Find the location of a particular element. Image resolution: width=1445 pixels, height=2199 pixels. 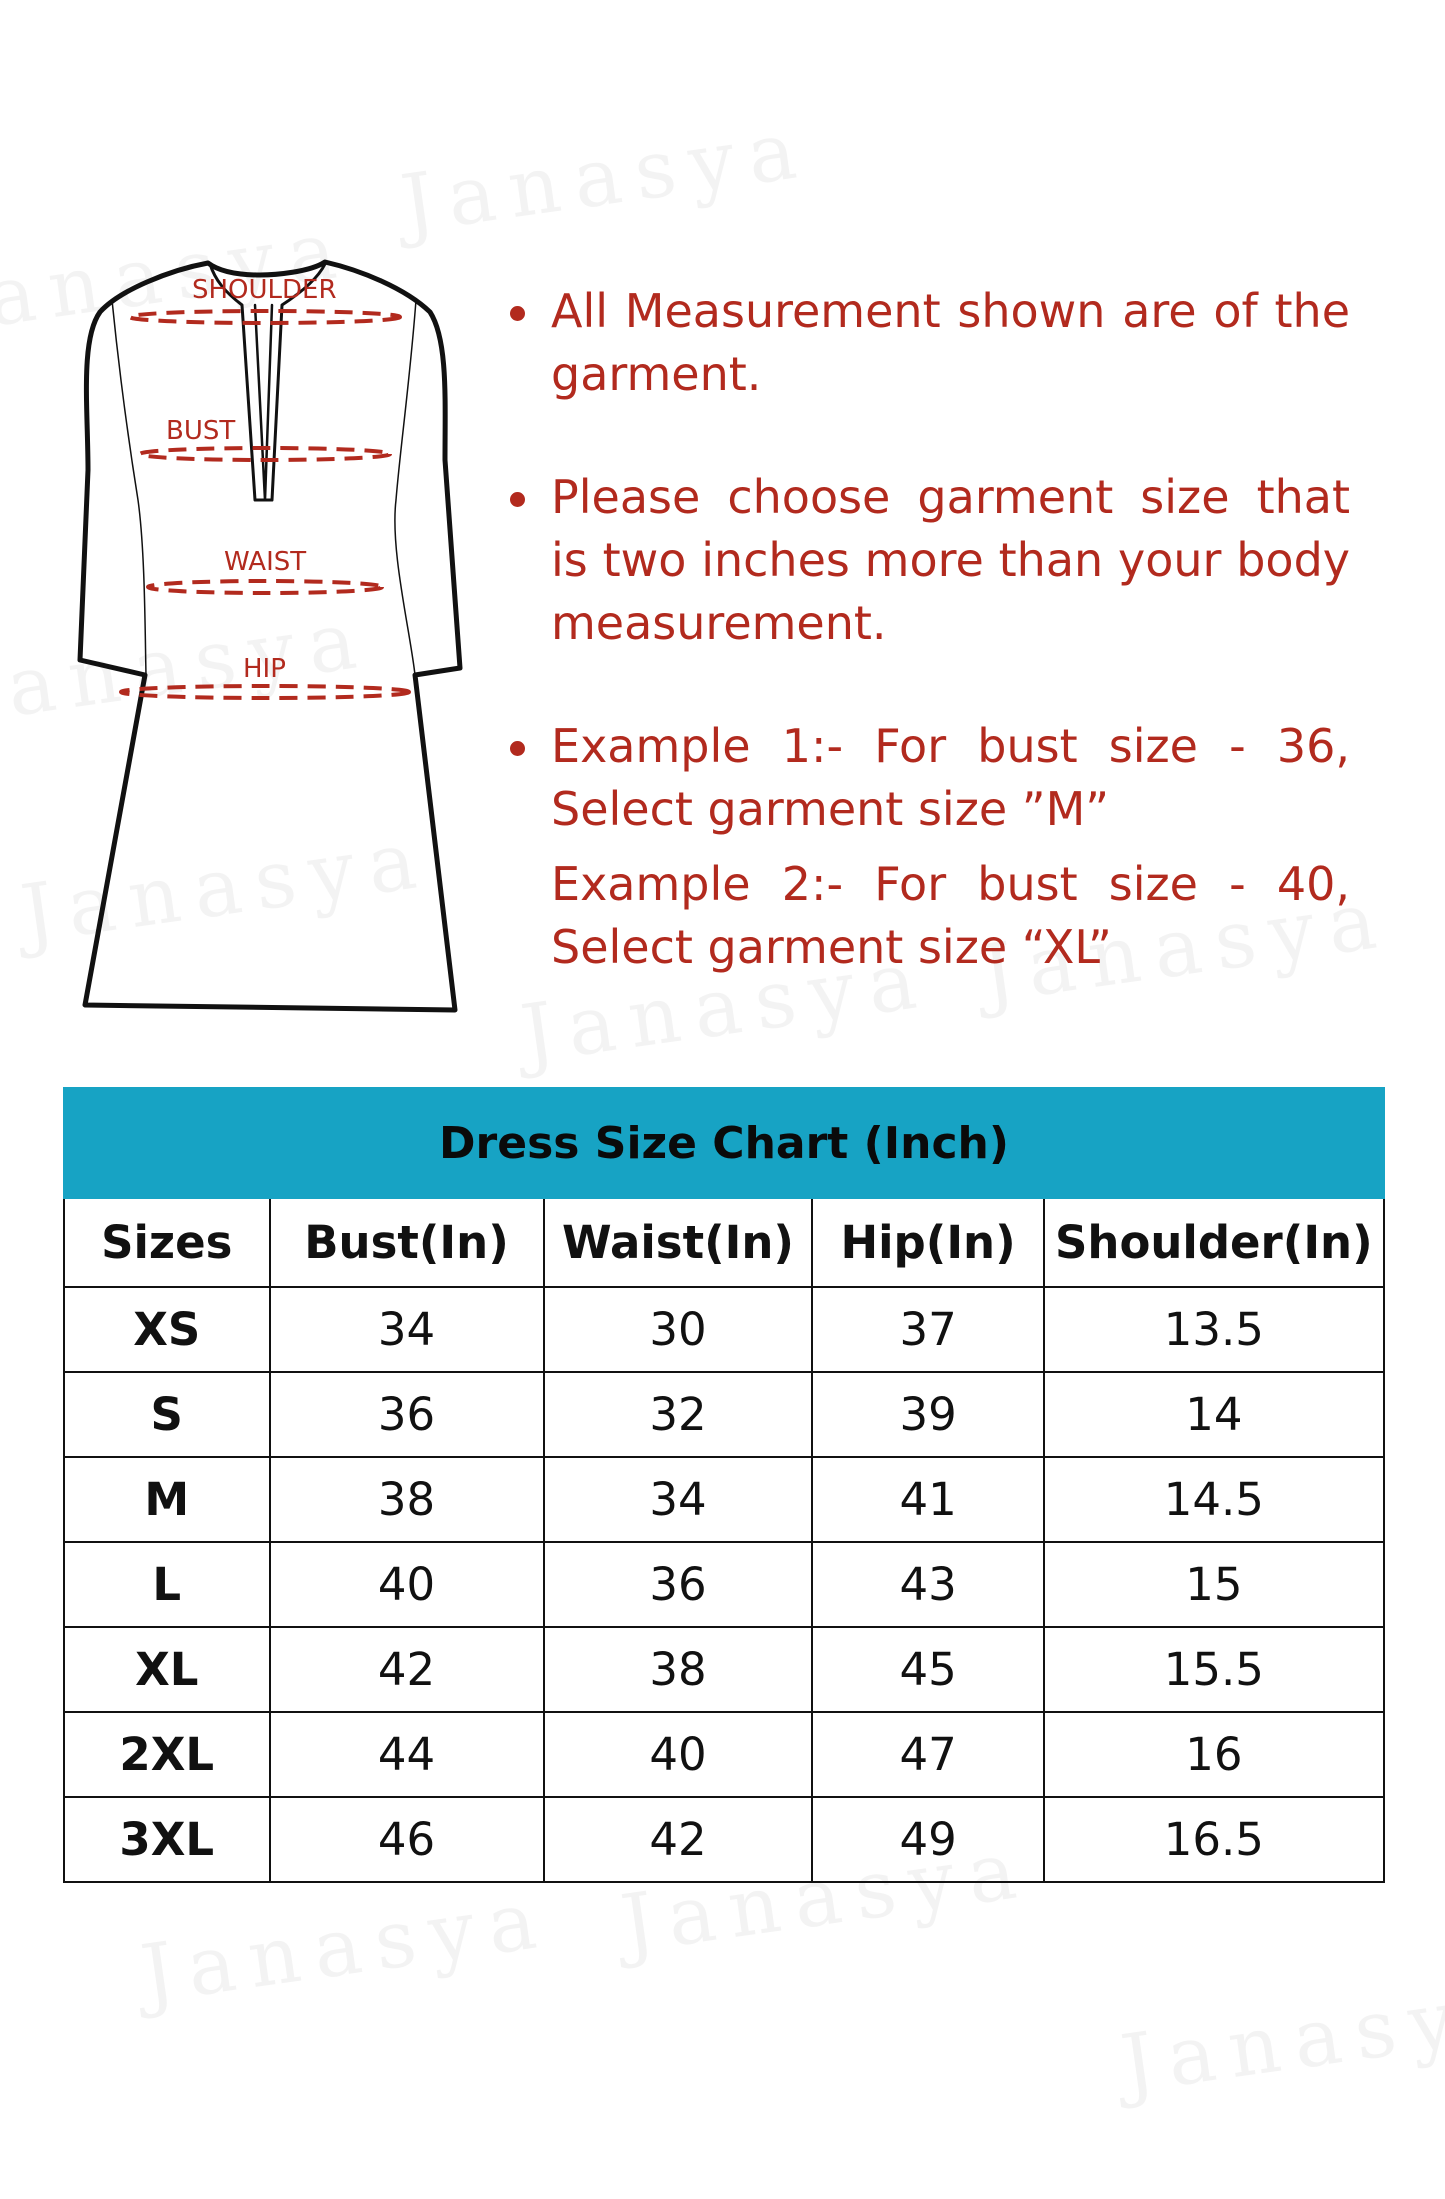

measurement-cell: 14.5 is located at coordinates (1214, 1499).